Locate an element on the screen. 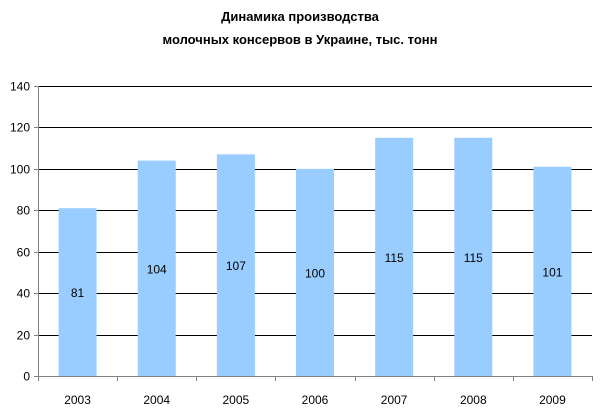 The width and height of the screenshot is (600, 416). y-tick-label: 100 is located at coordinates (20, 170).